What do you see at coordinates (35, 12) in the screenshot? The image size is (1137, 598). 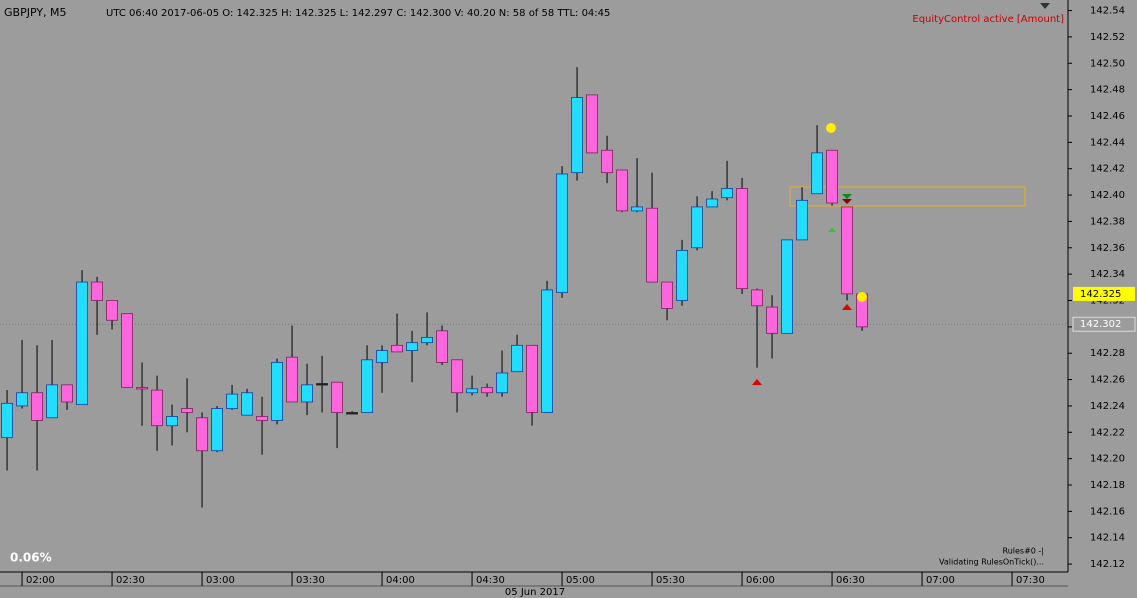 I see `chart-title: GBPJPY, M5` at bounding box center [35, 12].